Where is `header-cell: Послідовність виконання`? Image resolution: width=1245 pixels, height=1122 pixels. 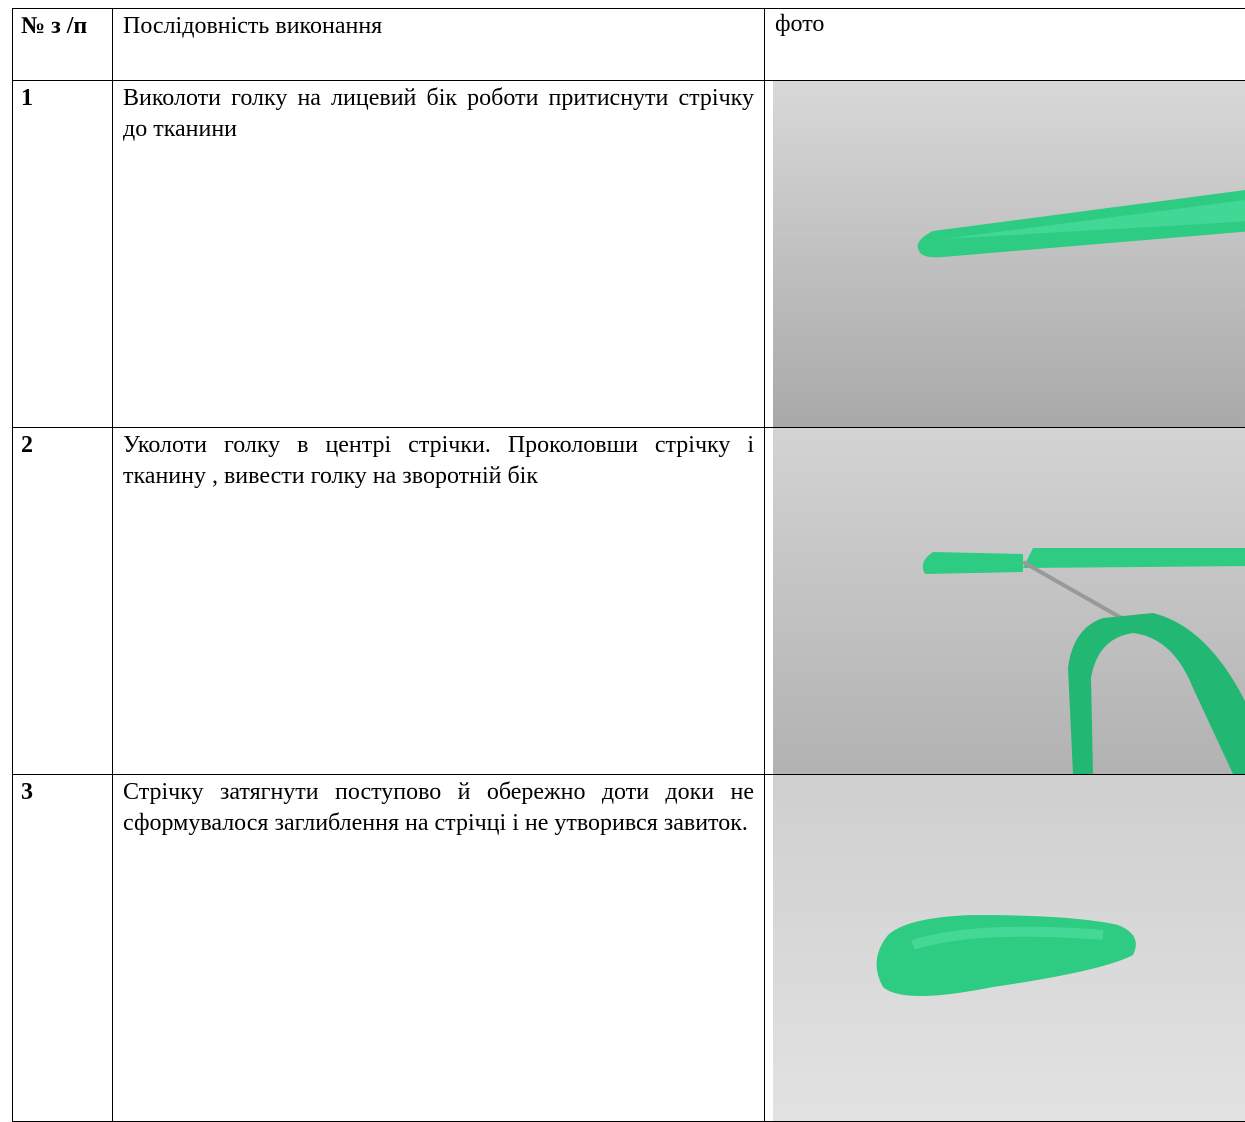
header-cell: Послідовність виконання is located at coordinates (439, 45).